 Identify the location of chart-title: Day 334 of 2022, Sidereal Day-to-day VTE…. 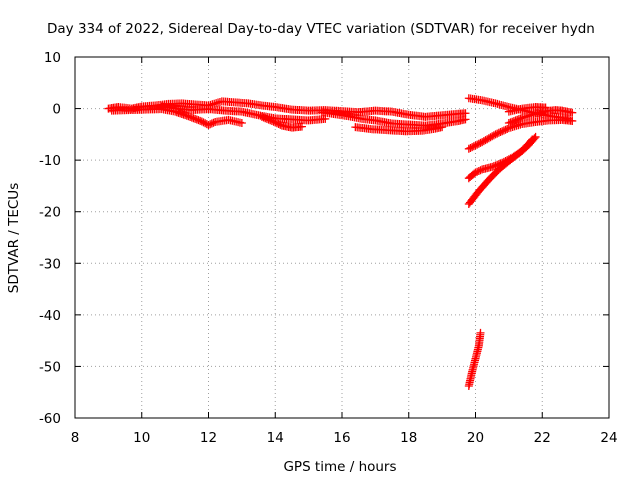
(321, 29).